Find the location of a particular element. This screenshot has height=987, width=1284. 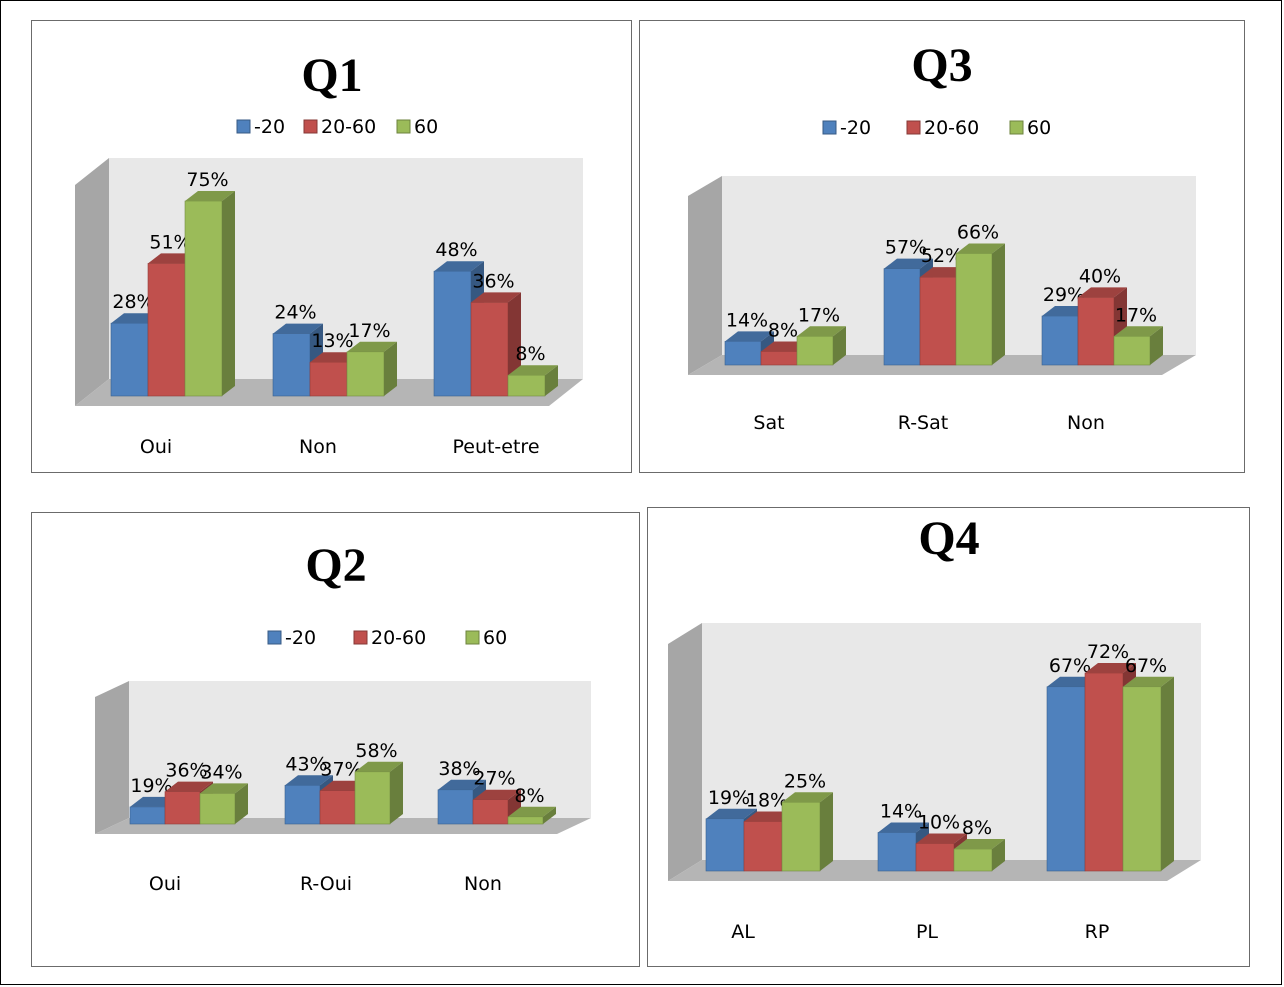

data-label: 18% is located at coordinates (767, 801).